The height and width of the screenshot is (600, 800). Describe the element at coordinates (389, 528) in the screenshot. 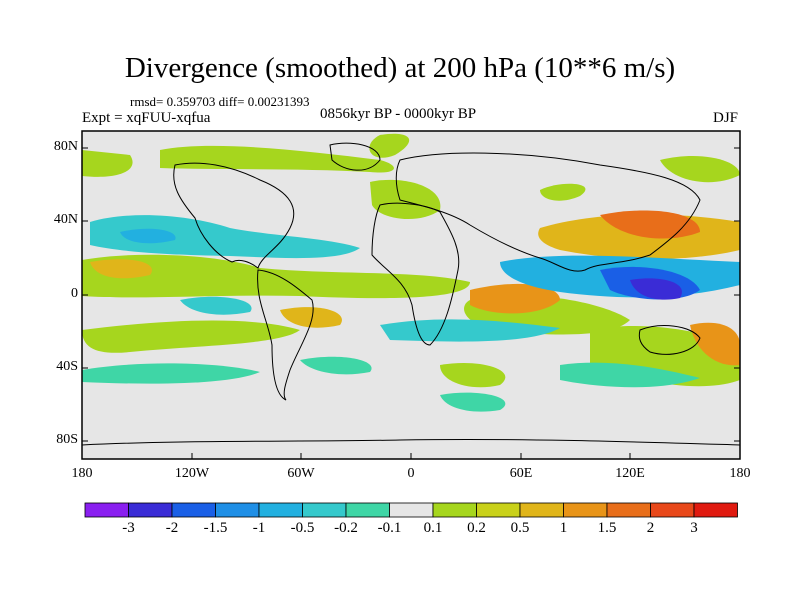

I see `colorbar-label: -0.1` at that location.